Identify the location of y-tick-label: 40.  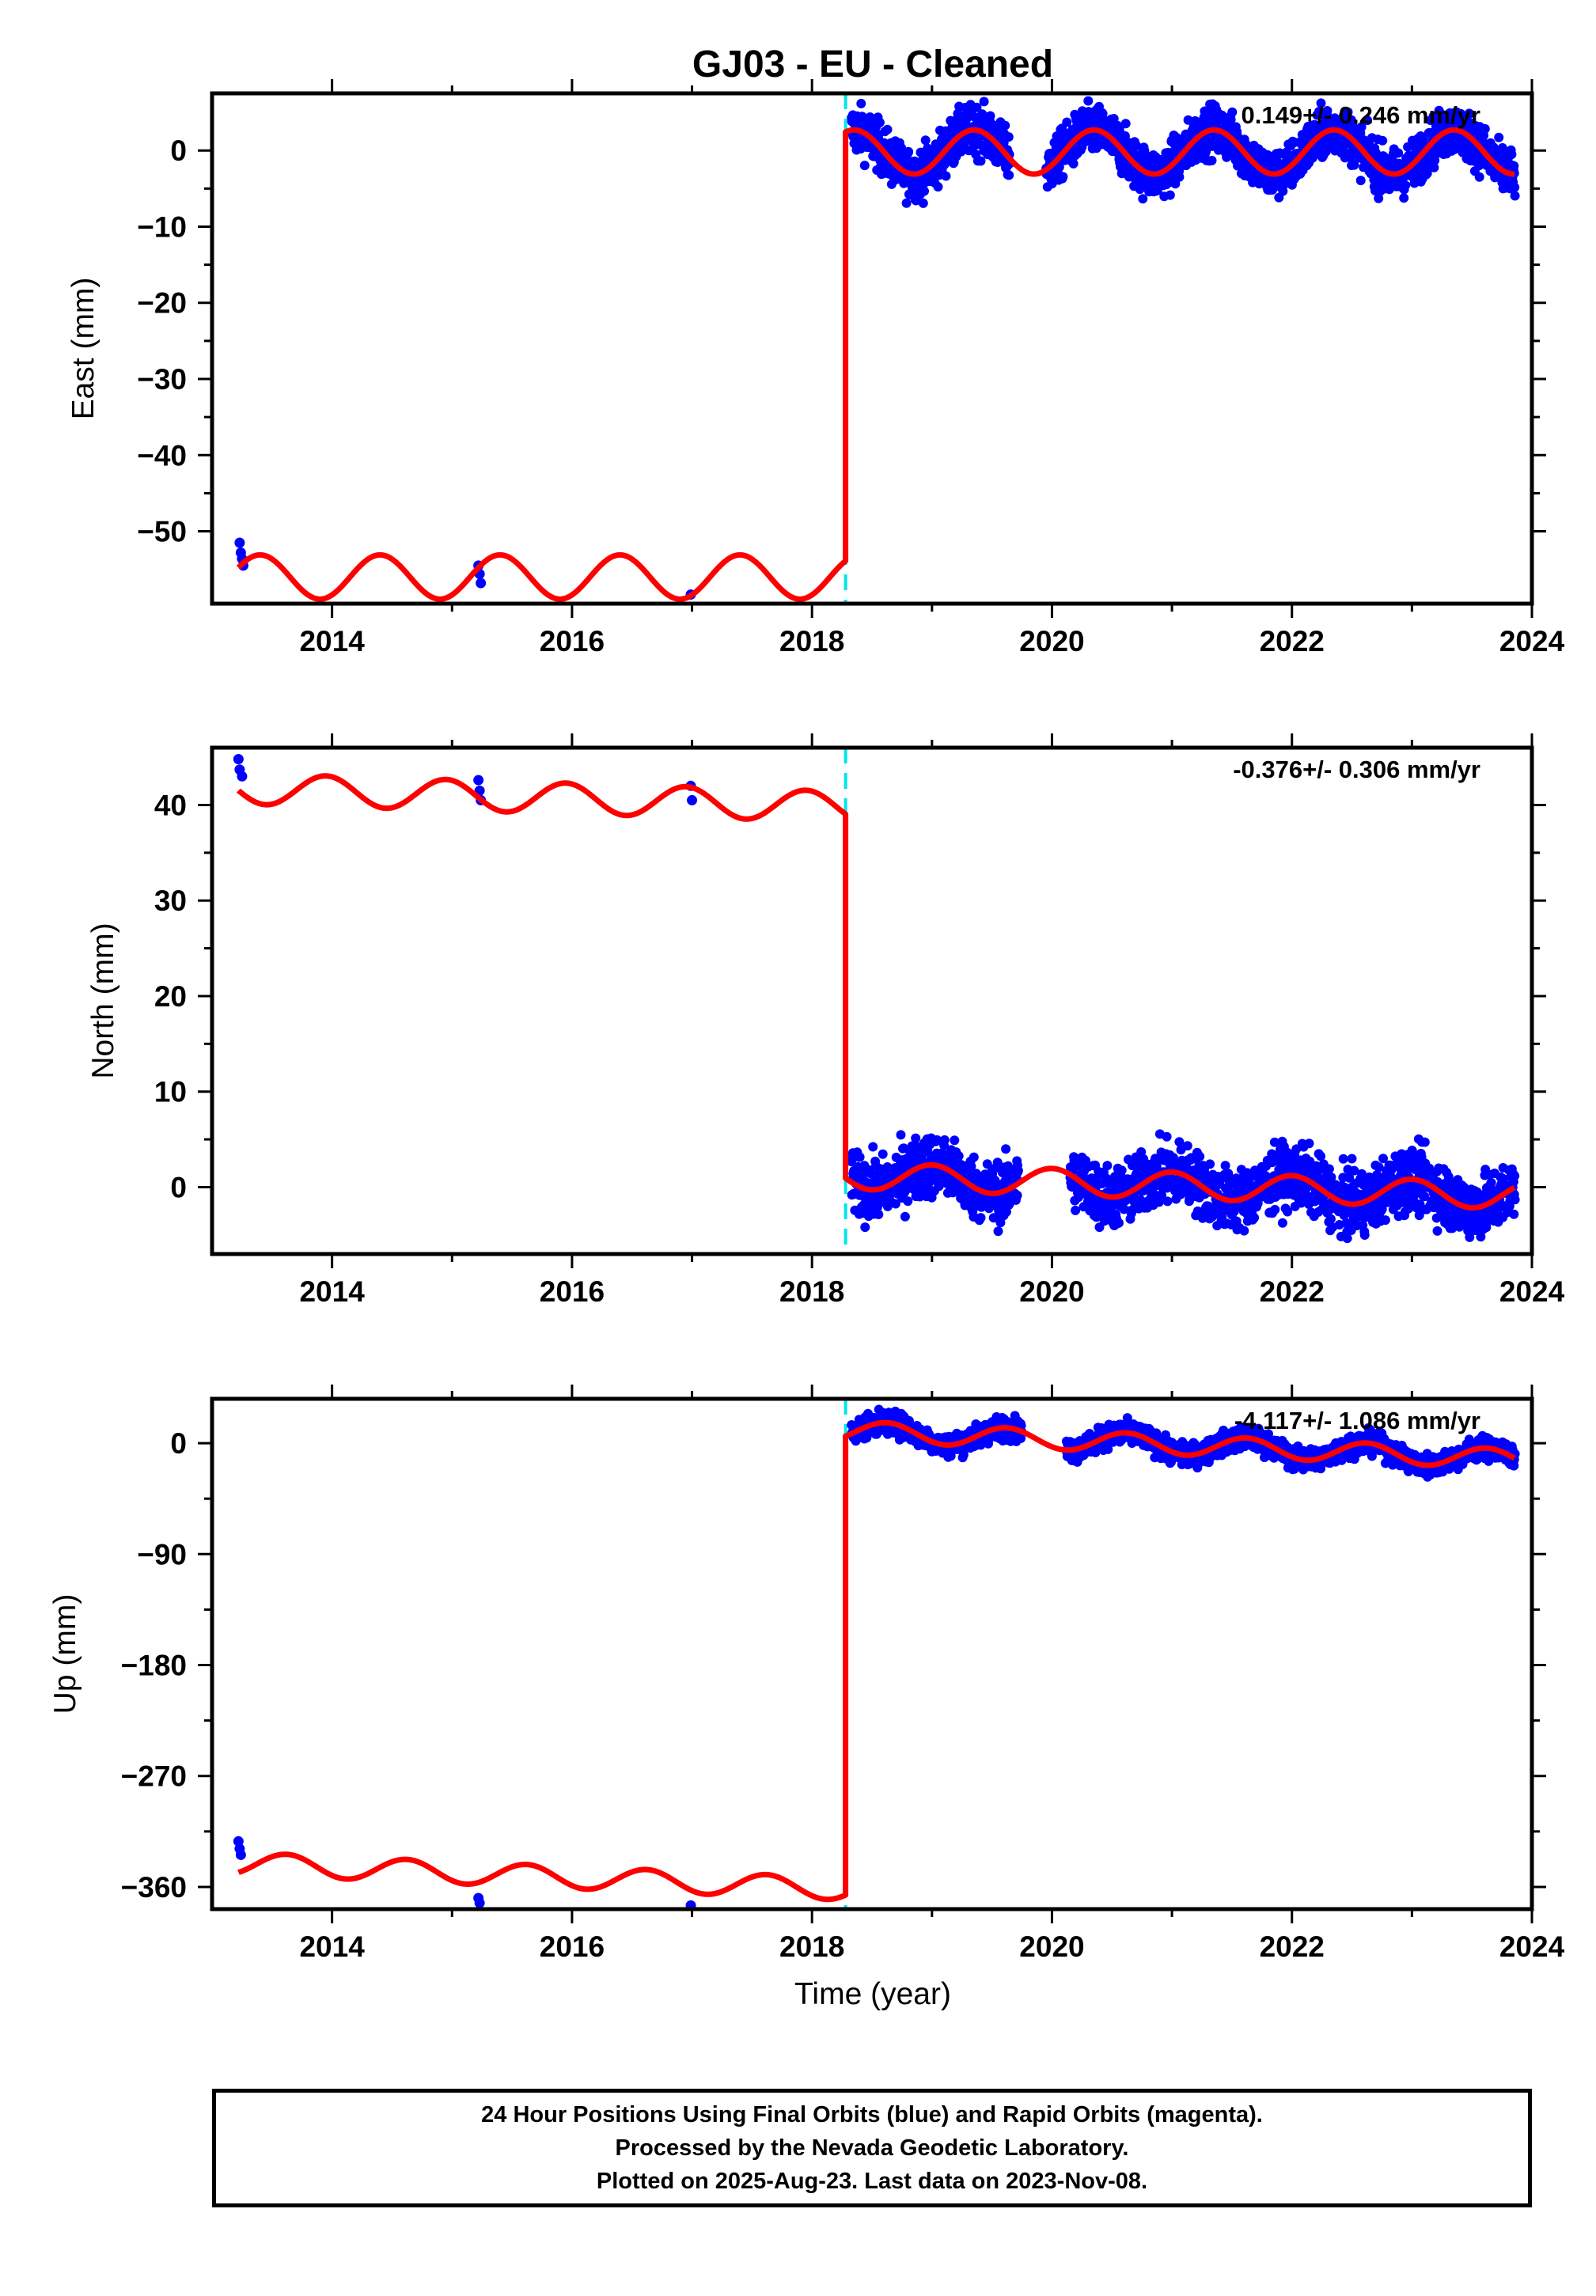
(170, 805).